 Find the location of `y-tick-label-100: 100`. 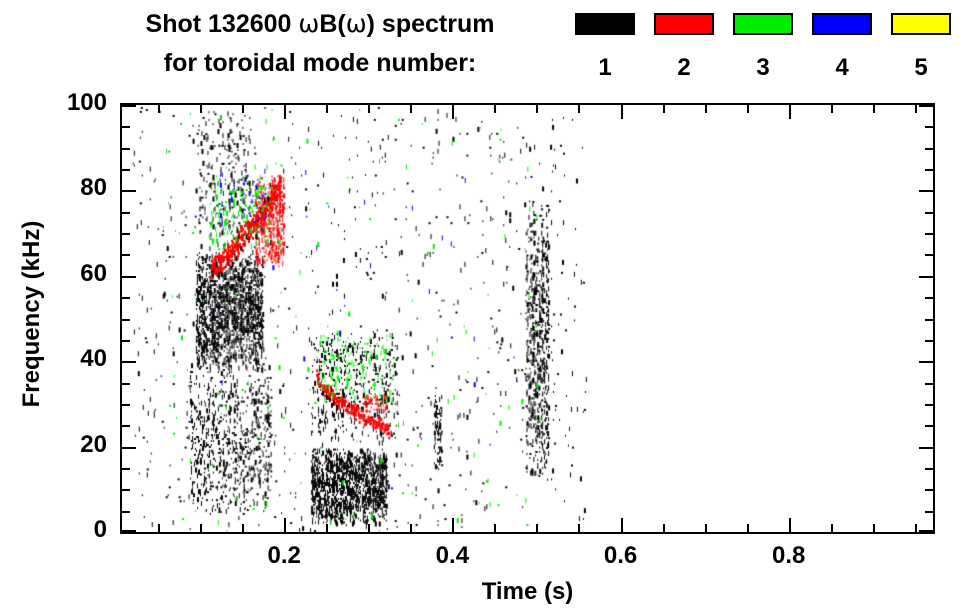

y-tick-label-100: 100 is located at coordinates (86, 102).